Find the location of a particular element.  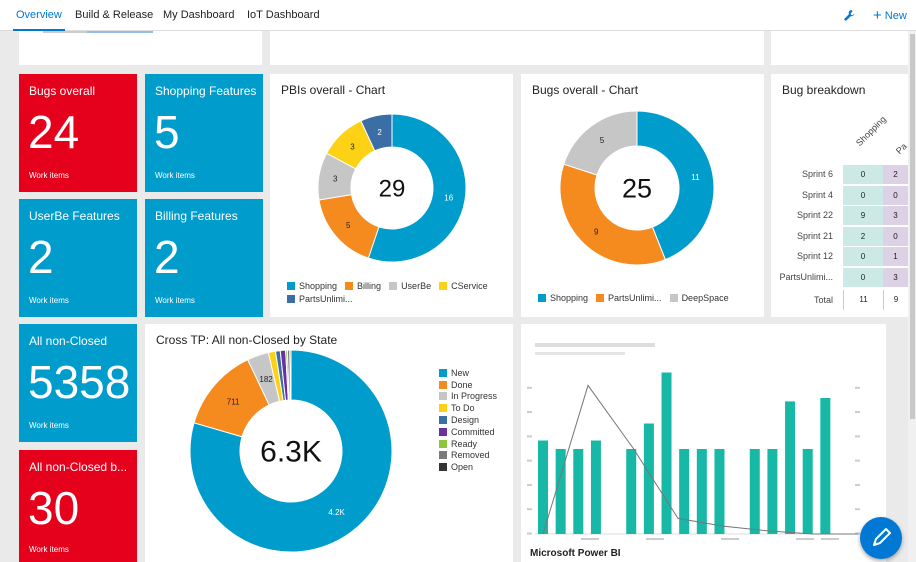

legend-label: Billing is located at coordinates (369, 286).